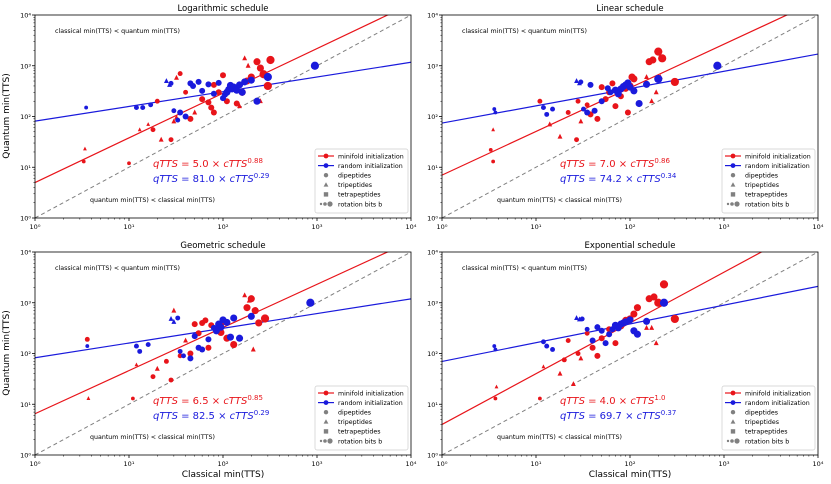 The width and height of the screenshot is (831, 484). What do you see at coordinates (7, 115) in the screenshot?
I see `y-axis-label: Quantum min(TTS)` at bounding box center [7, 115].